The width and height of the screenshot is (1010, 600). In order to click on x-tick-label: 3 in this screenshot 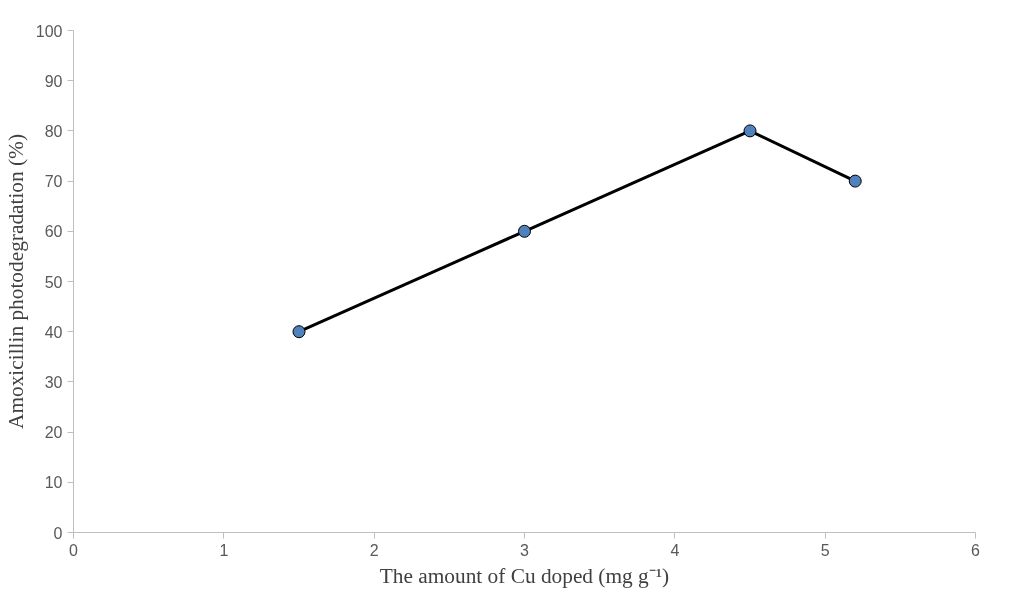, I will do `click(525, 550)`.